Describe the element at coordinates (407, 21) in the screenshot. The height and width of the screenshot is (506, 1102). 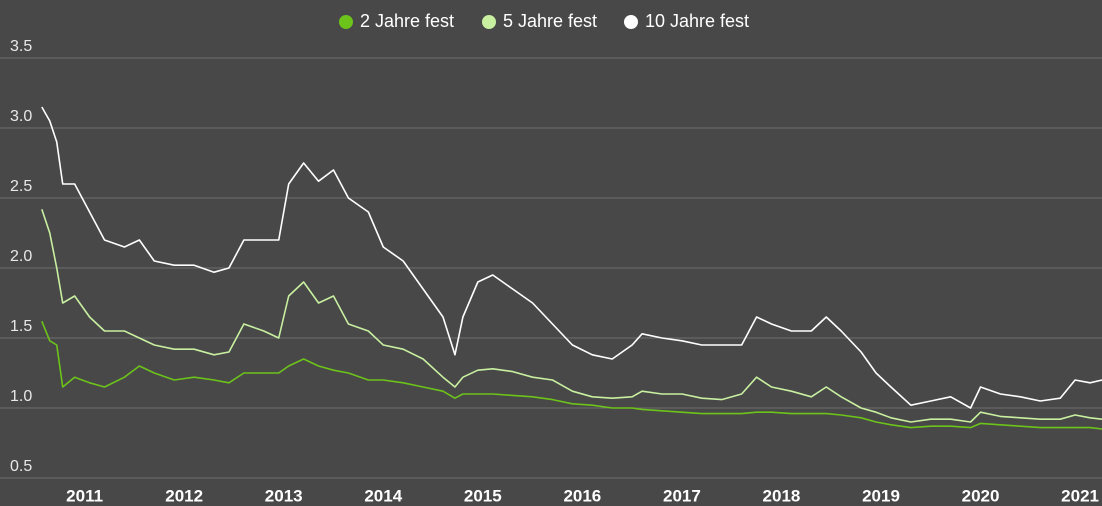
I see `legend-label: 2 Jahre fest` at that location.